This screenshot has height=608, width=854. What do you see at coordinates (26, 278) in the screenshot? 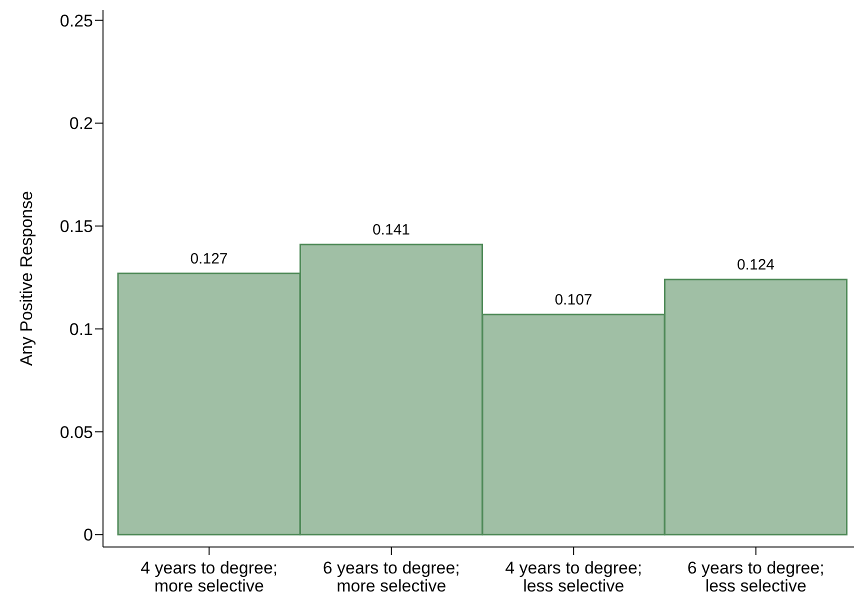
I see `y-axis-title: Any Positive Response` at bounding box center [26, 278].